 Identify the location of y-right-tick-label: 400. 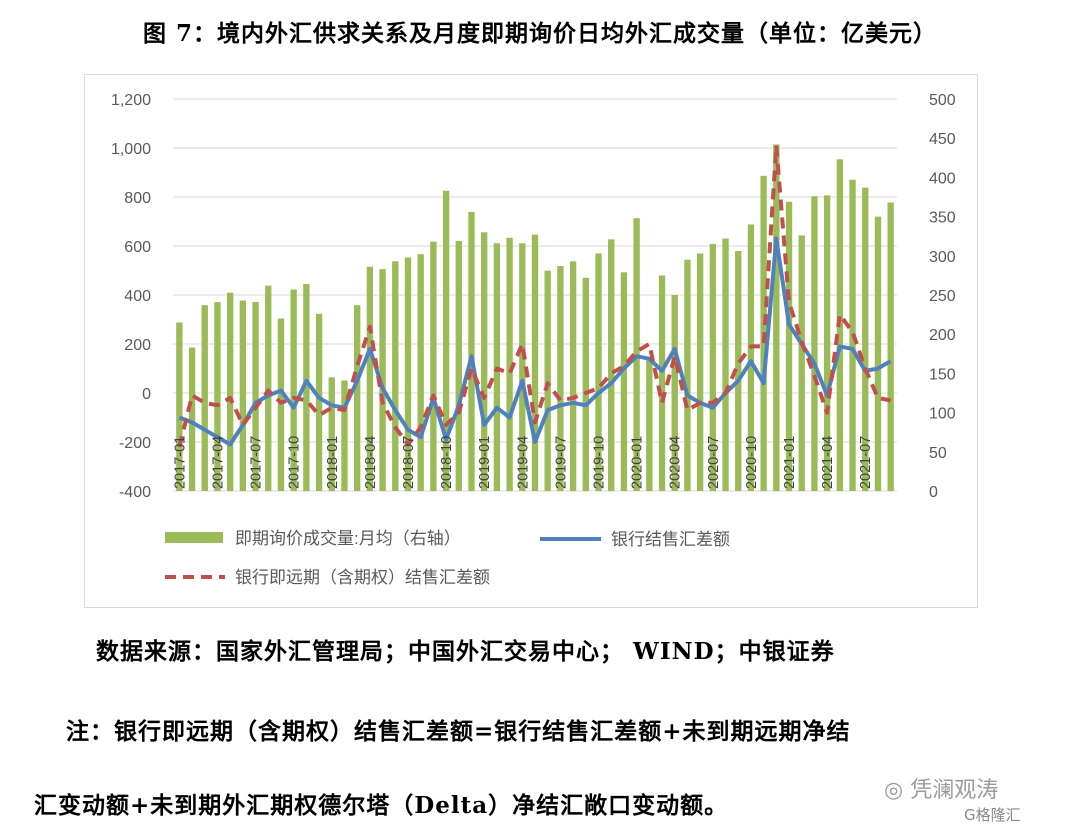
(942, 178).